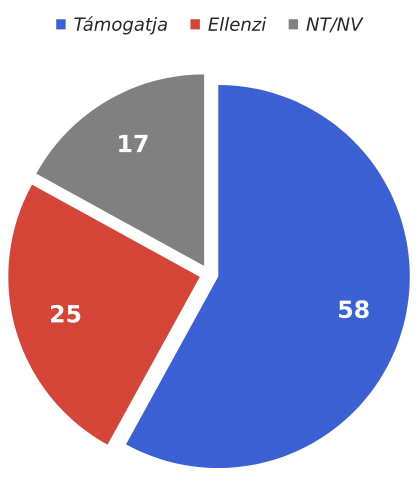  What do you see at coordinates (237, 23) in the screenshot?
I see `legend-label: Ellenzi` at bounding box center [237, 23].